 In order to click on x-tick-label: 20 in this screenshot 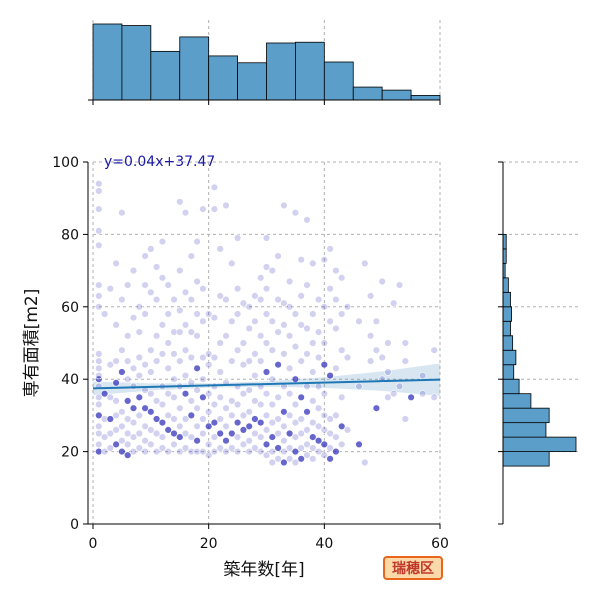, I will do `click(209, 544)`.